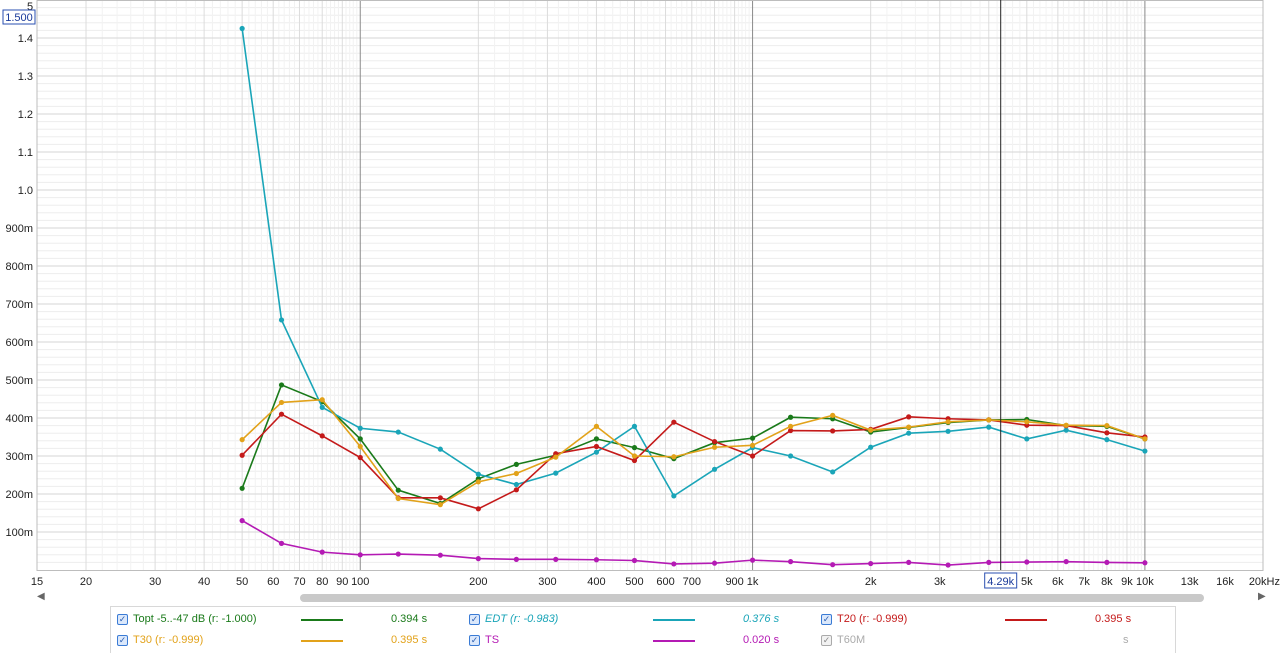 This screenshot has width=1280, height=653. Describe the element at coordinates (1262, 596) in the screenshot. I see `scroll-right-icon: ▶` at that location.